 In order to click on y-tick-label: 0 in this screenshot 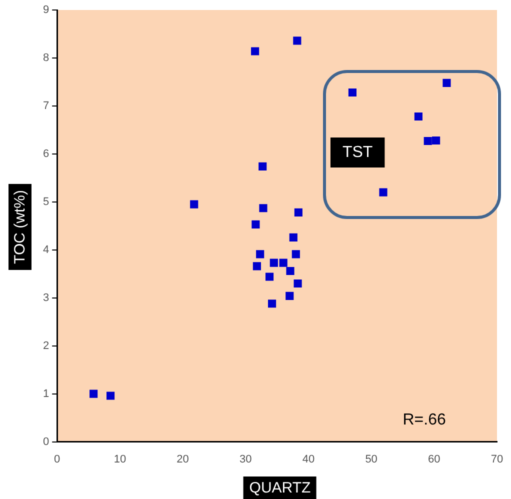, I will do `click(46, 442)`.